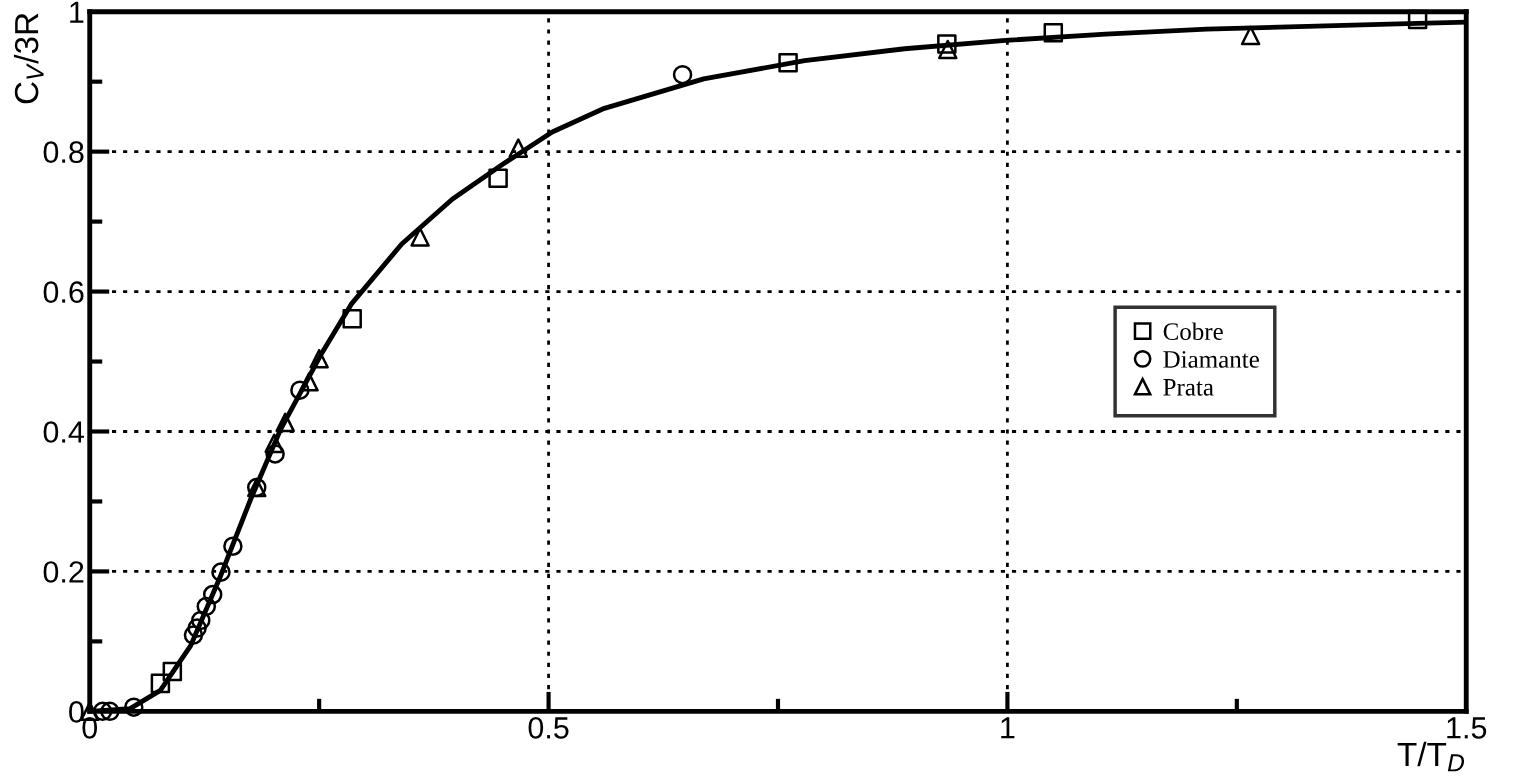  Describe the element at coordinates (548, 728) in the screenshot. I see `x-tick-label: 0.5` at that location.